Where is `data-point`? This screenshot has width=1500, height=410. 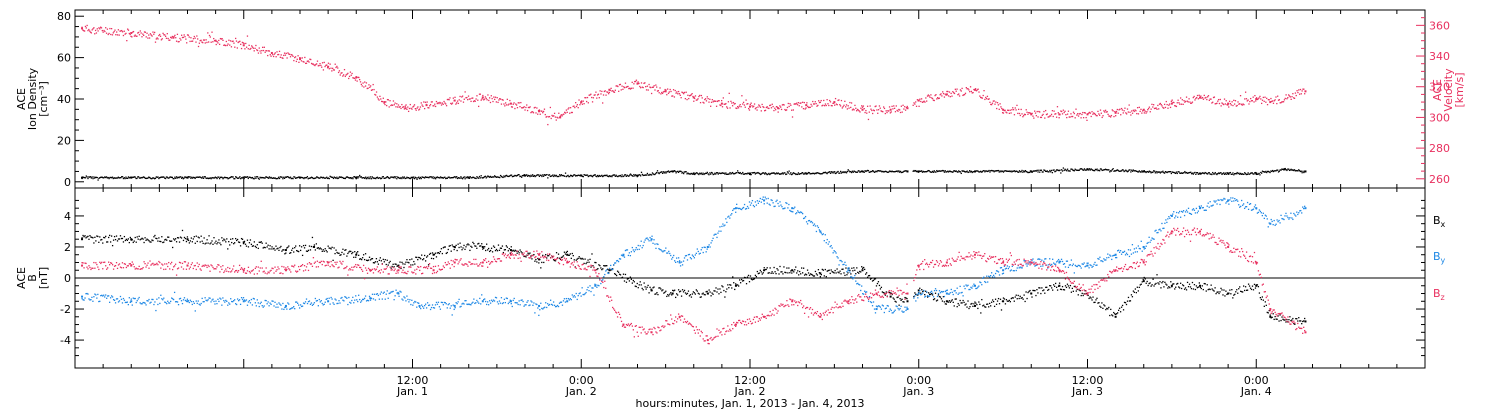 data-point is located at coordinates (778, 108).